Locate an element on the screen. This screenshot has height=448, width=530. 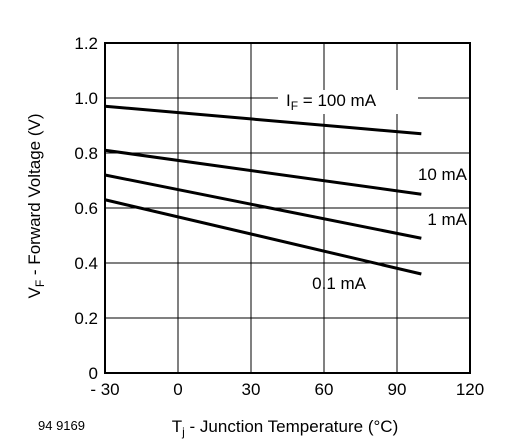
y-tick-label: 0 is located at coordinates (93, 373).